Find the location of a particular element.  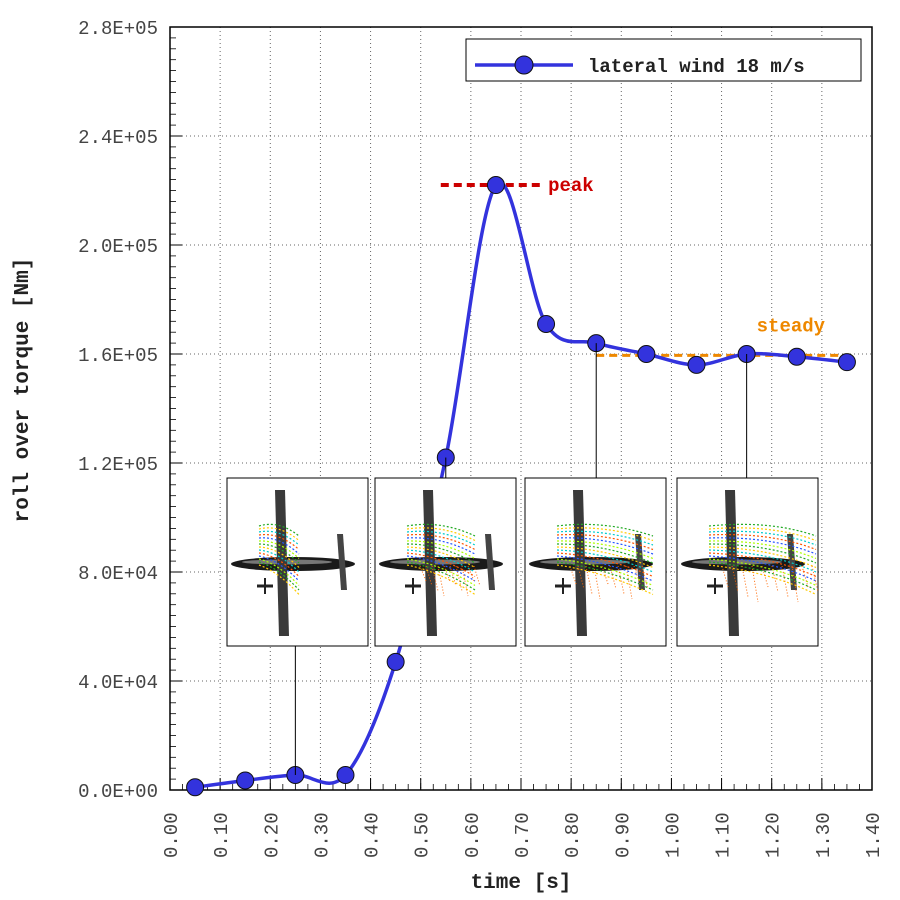

y-tick-label: 1.2E+05 is located at coordinates (118, 465).